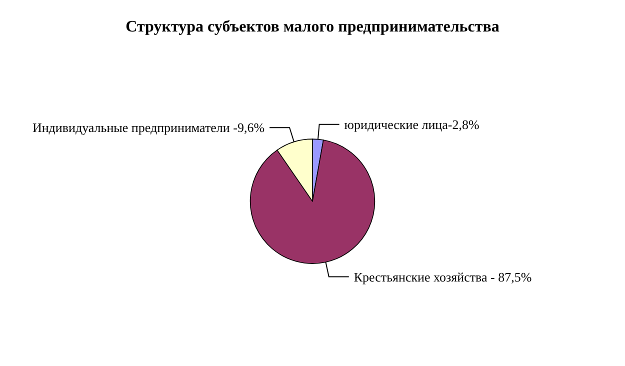 This screenshot has height=366, width=625. Describe the element at coordinates (443, 276) in the screenshot. I see `slice-label: Крестьянские хозяйства - 87,5%` at that location.